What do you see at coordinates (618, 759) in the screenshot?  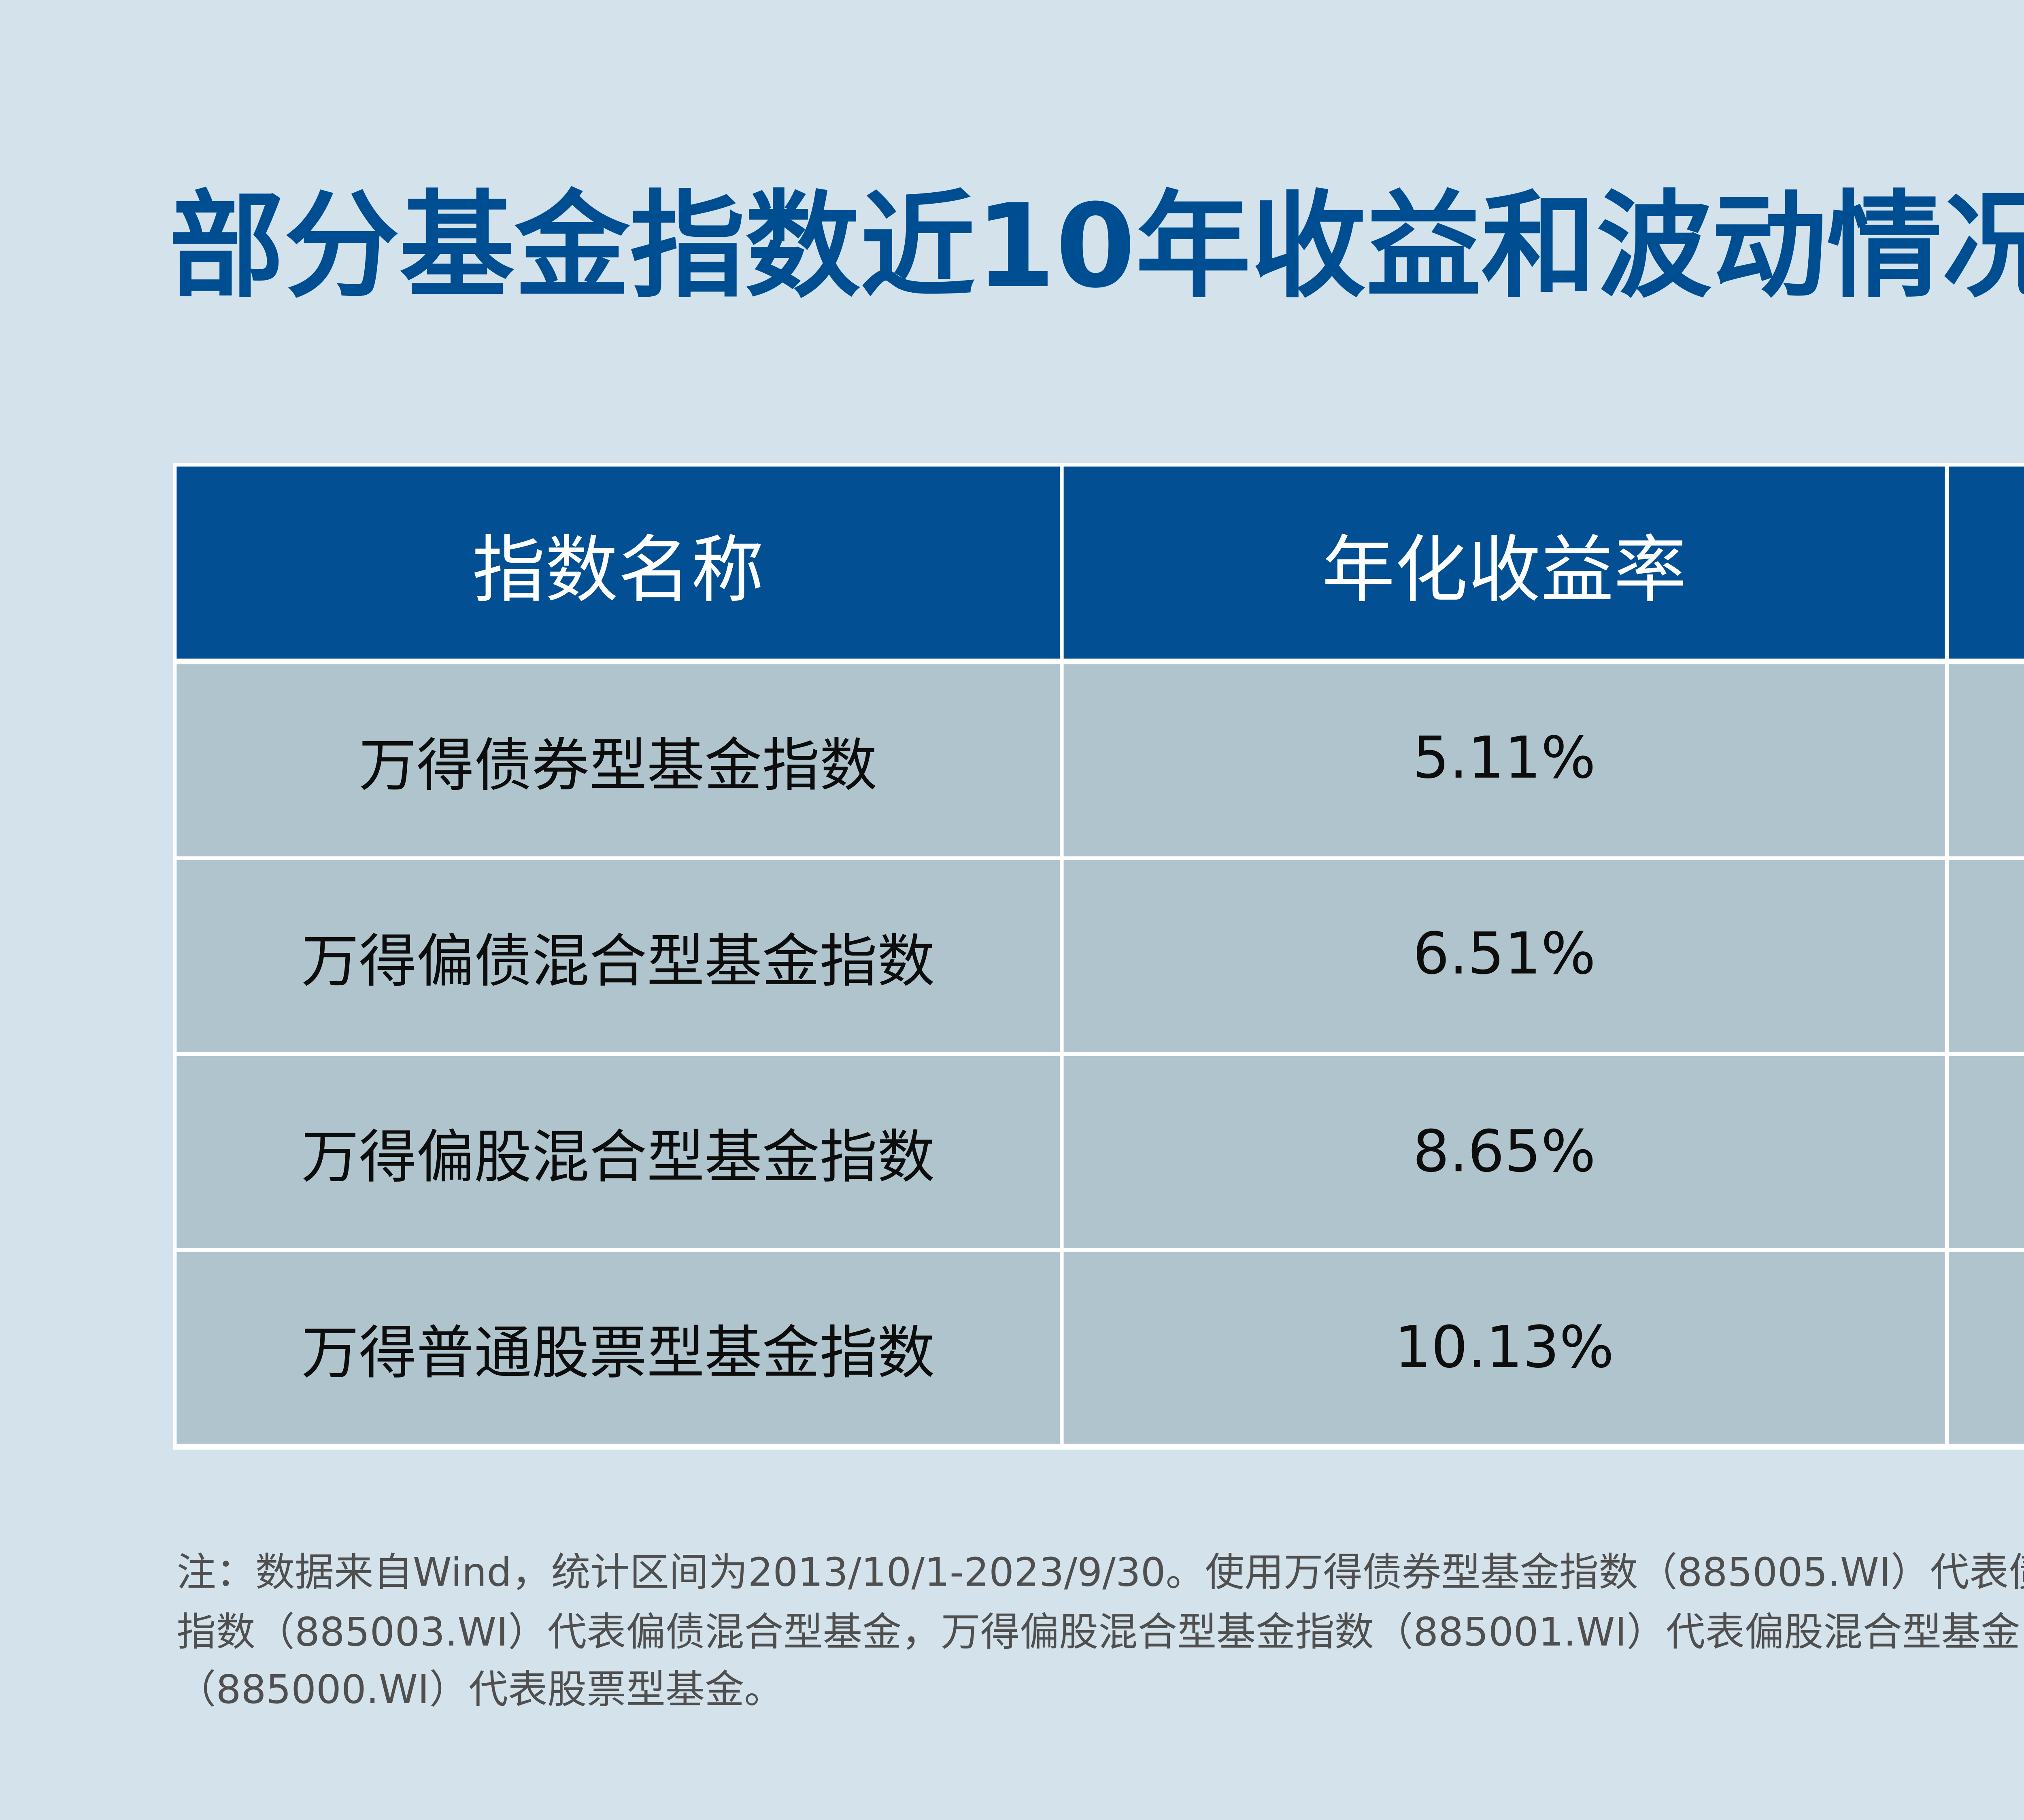 I see `table-cell-index-name: 万得债券型基金指数` at bounding box center [618, 759].